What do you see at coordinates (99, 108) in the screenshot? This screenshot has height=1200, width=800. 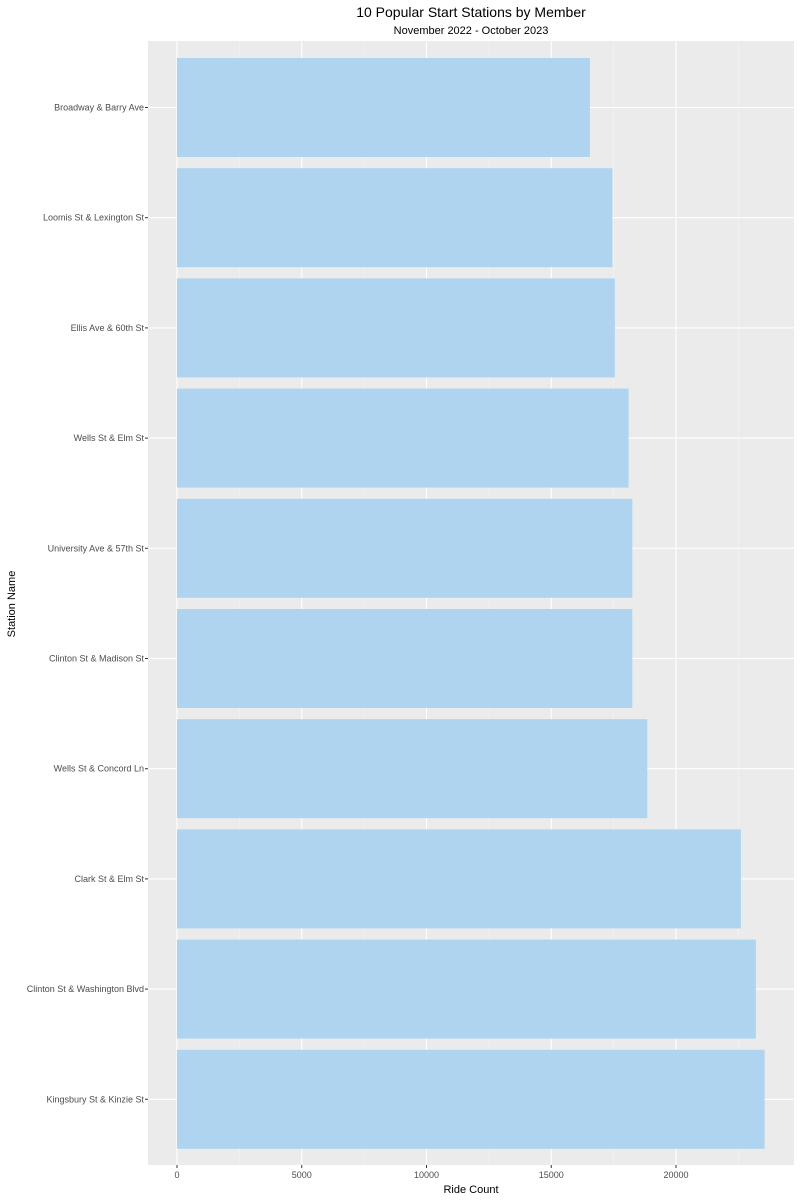 I see `y-tick-label: Broadway & Barry Ave` at bounding box center [99, 108].